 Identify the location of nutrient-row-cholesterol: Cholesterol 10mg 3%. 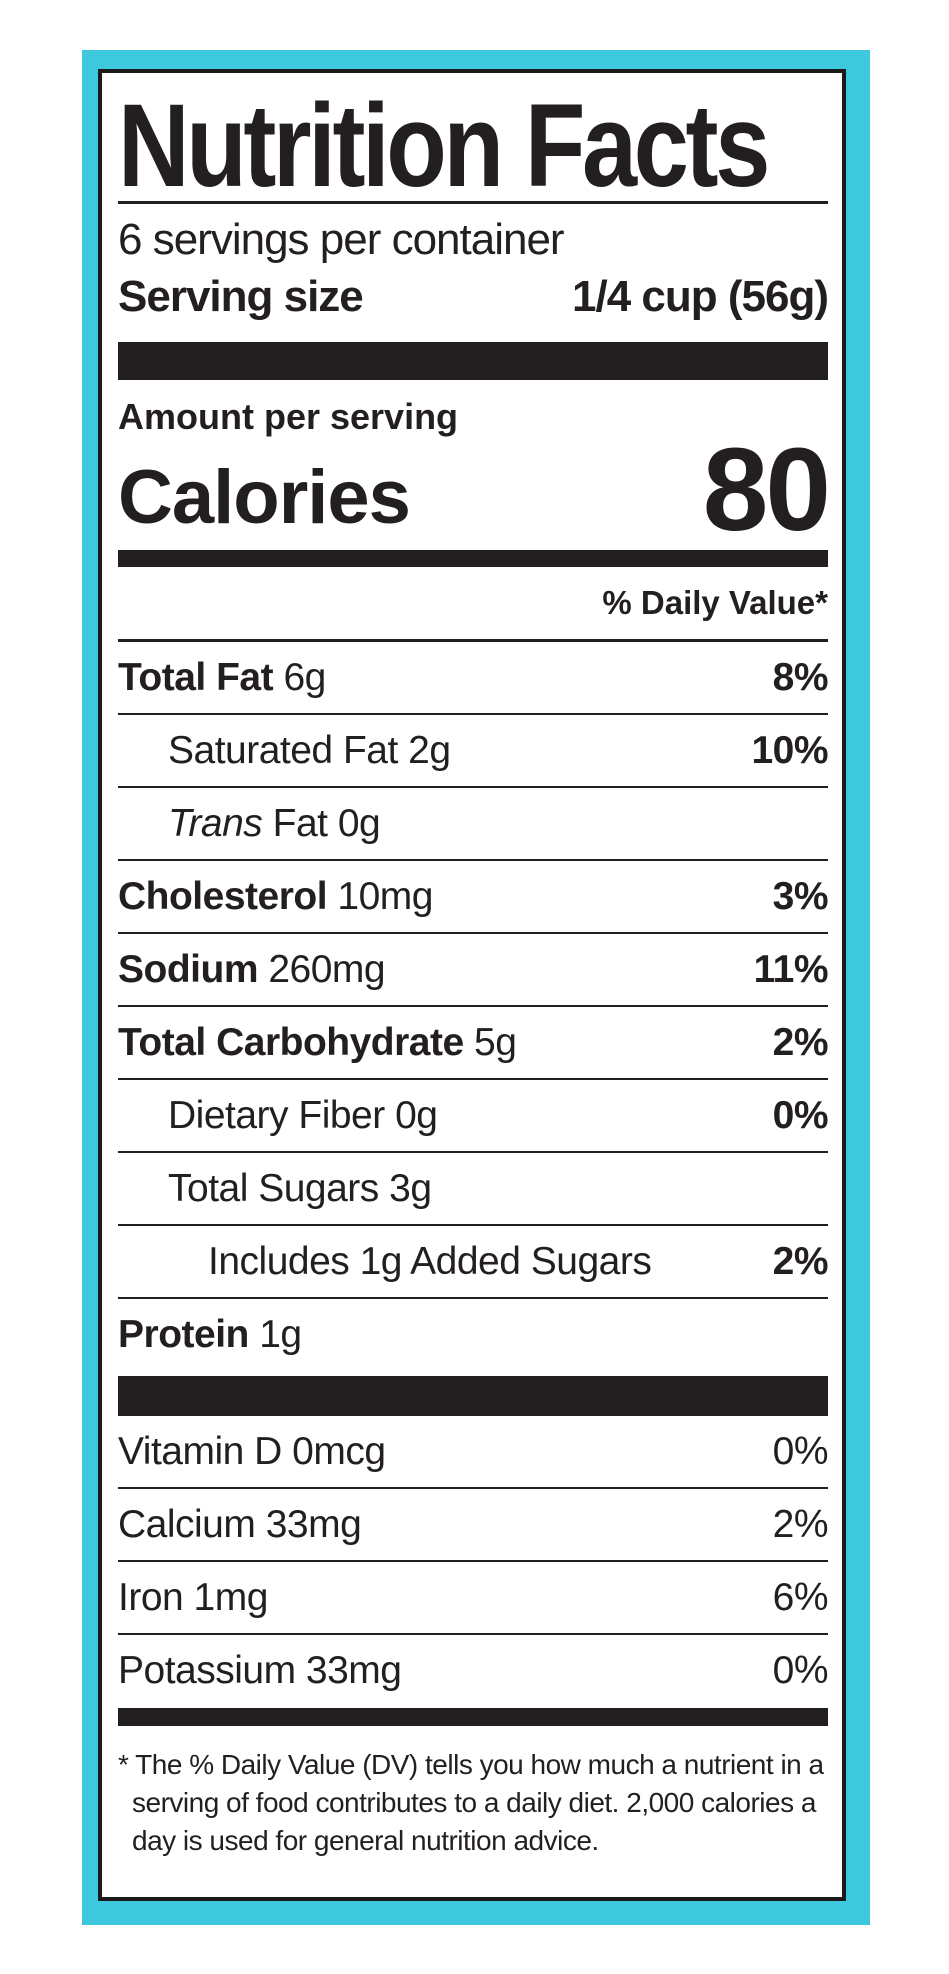
(473, 897).